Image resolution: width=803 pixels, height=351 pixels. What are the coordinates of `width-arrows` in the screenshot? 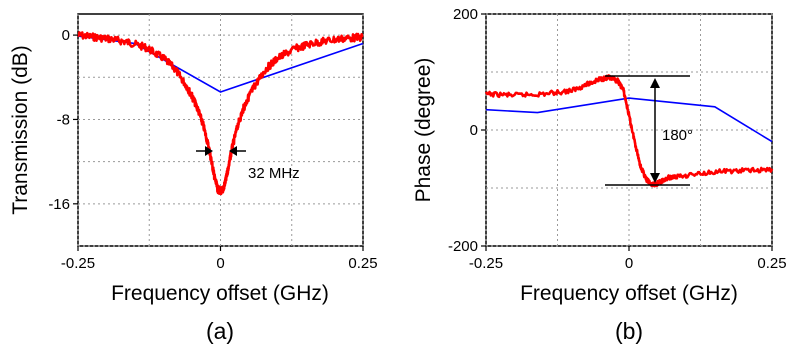 It's located at (221, 151).